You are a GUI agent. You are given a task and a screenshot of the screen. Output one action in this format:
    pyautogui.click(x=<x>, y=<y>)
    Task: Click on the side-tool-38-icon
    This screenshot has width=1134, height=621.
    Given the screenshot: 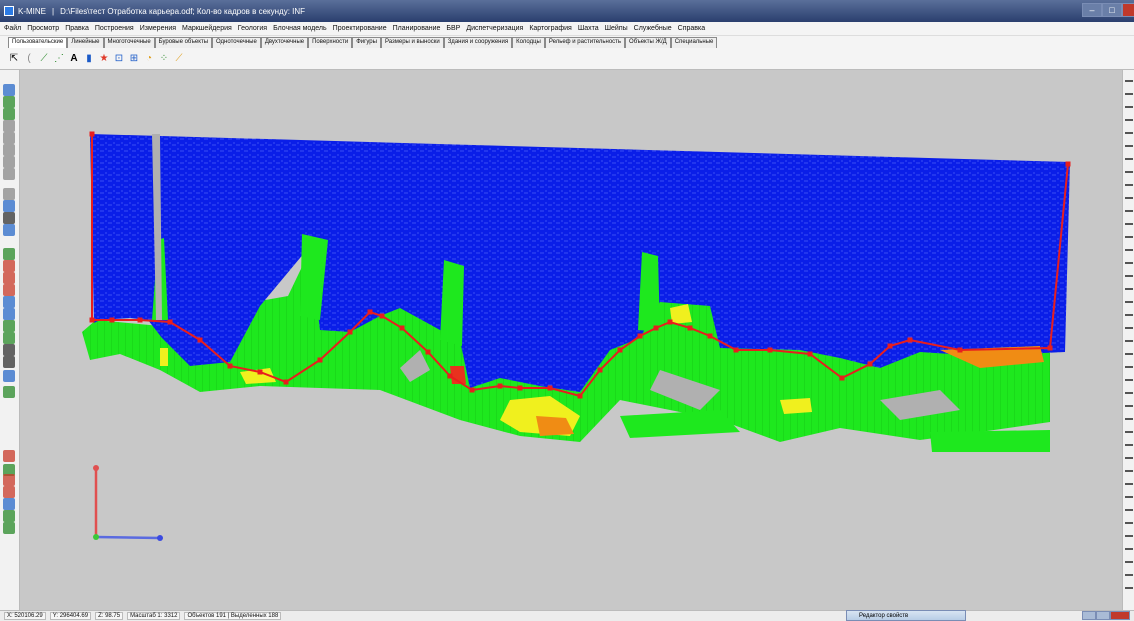 What is the action you would take?
    pyautogui.click(x=1129, y=575)
    